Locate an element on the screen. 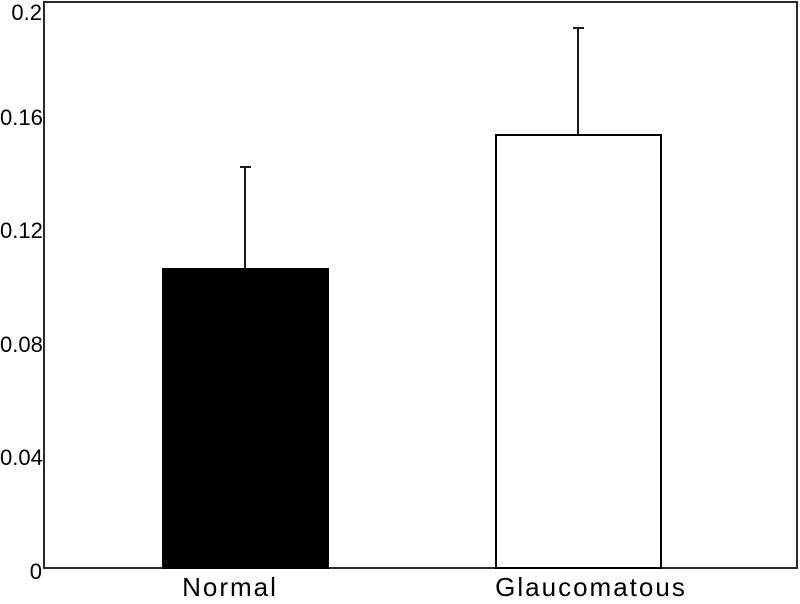 This screenshot has height=604, width=800. x-category-label-glaucomatous: Glaucomatous is located at coordinates (591, 587).